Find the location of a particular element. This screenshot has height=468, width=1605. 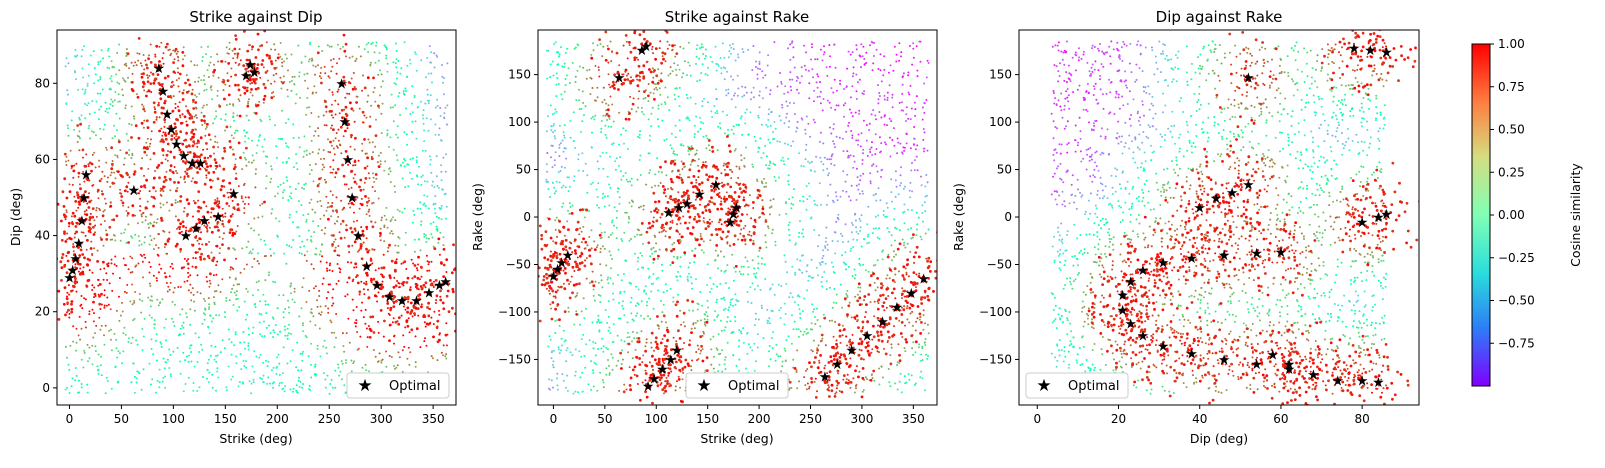

y-axis-label: Dip (deg) is located at coordinates (15, 217).